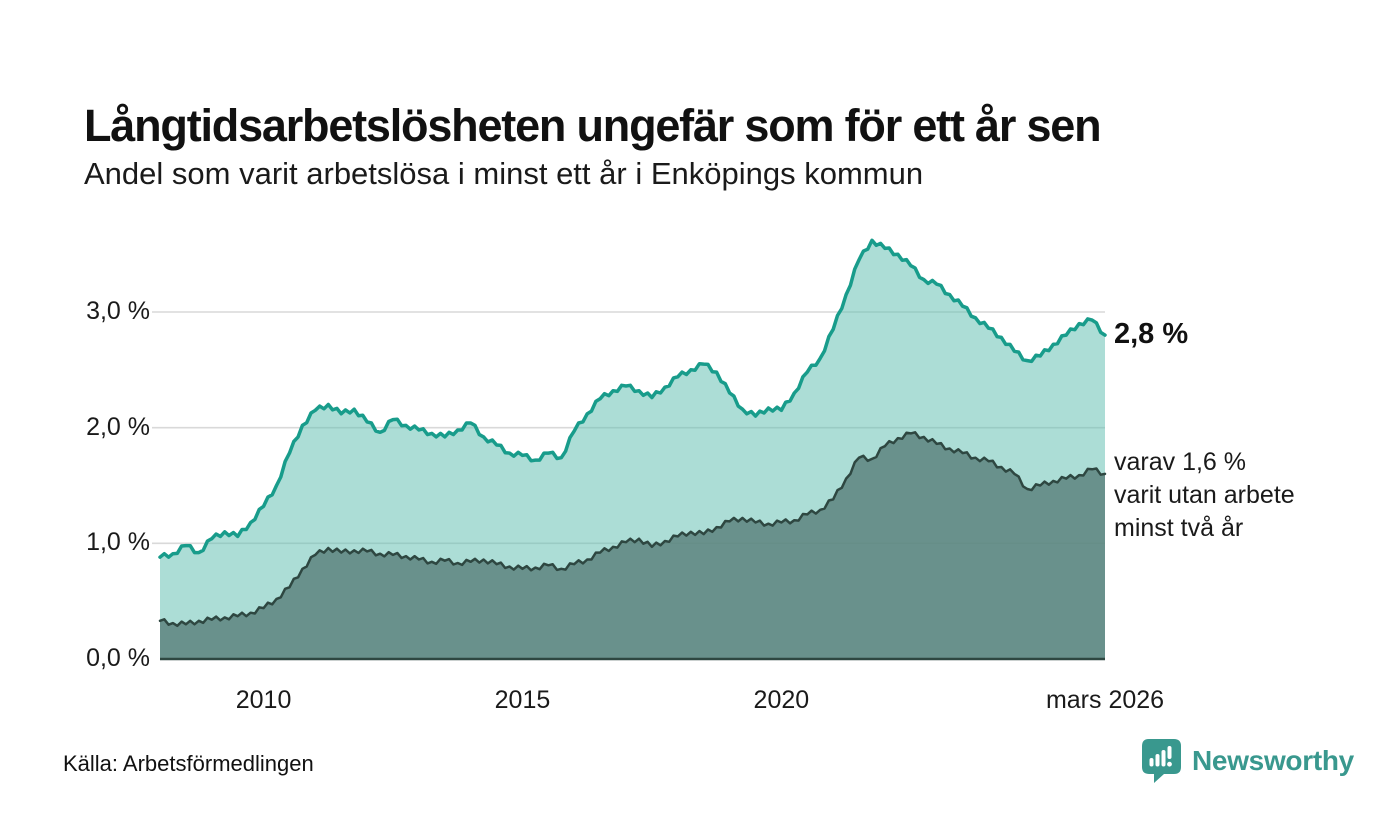 The height and width of the screenshot is (840, 1400). What do you see at coordinates (1161, 761) in the screenshot?
I see `newsworthy-logo-icon` at bounding box center [1161, 761].